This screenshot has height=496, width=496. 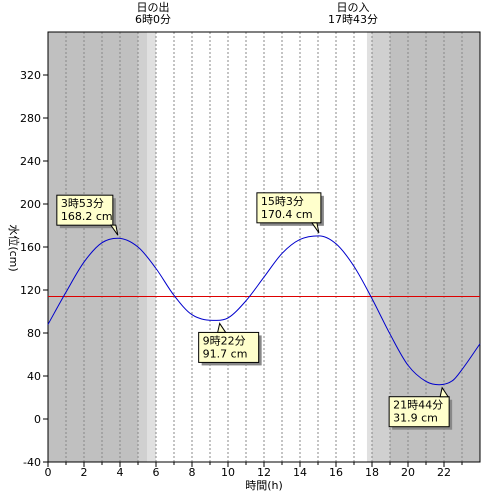 I want to click on y-tick-label: 40, so click(x=34, y=376).